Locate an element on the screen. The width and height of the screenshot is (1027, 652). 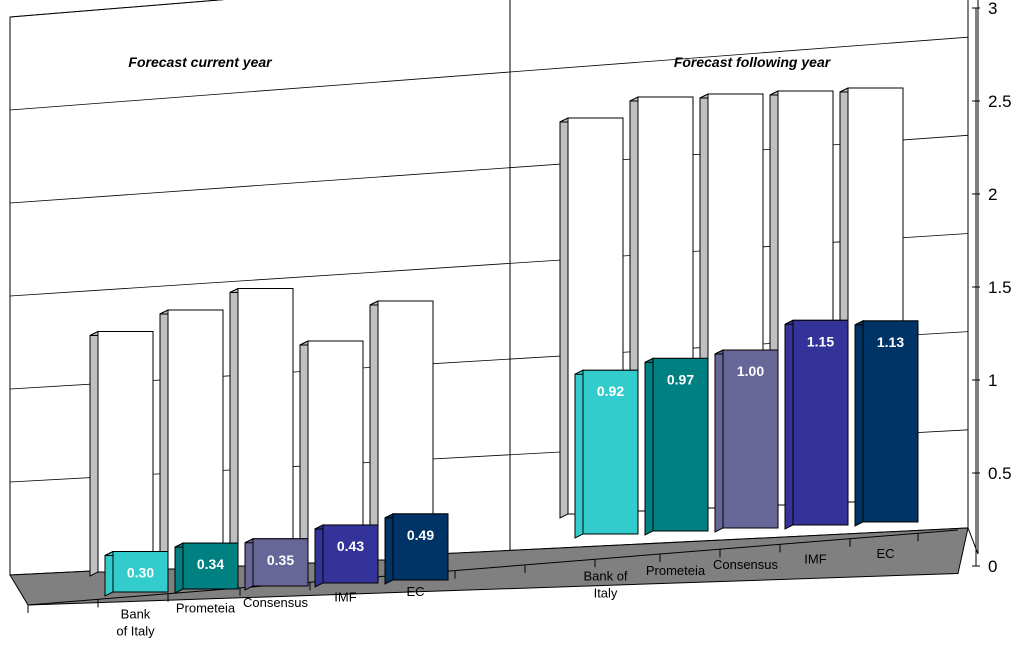
data-label: 1.00 is located at coordinates (750, 371).